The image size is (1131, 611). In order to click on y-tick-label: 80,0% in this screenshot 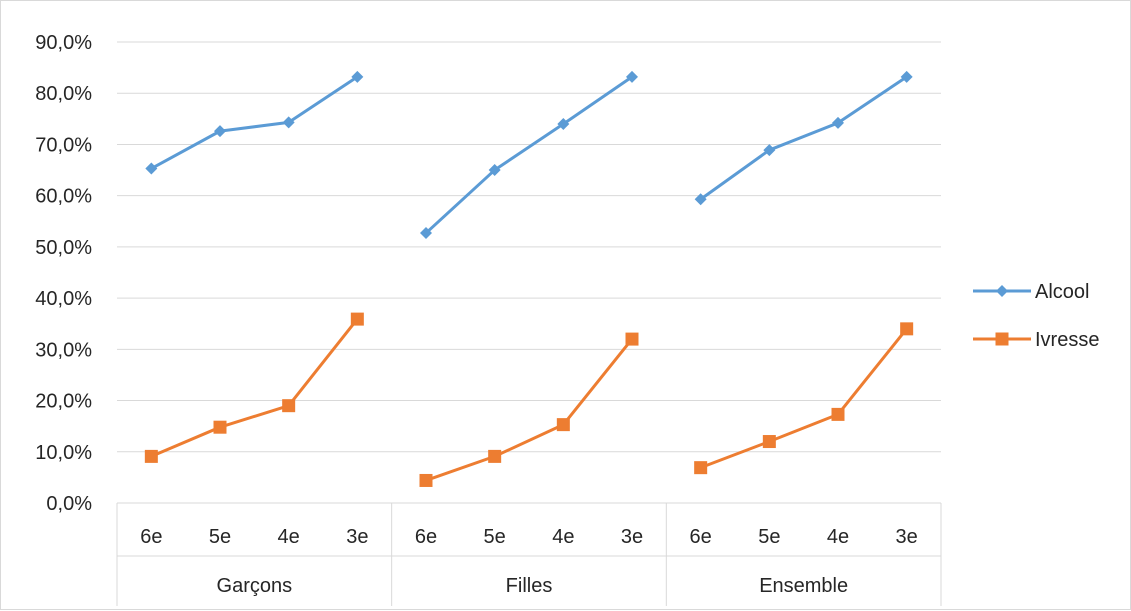, I will do `click(63, 94)`.